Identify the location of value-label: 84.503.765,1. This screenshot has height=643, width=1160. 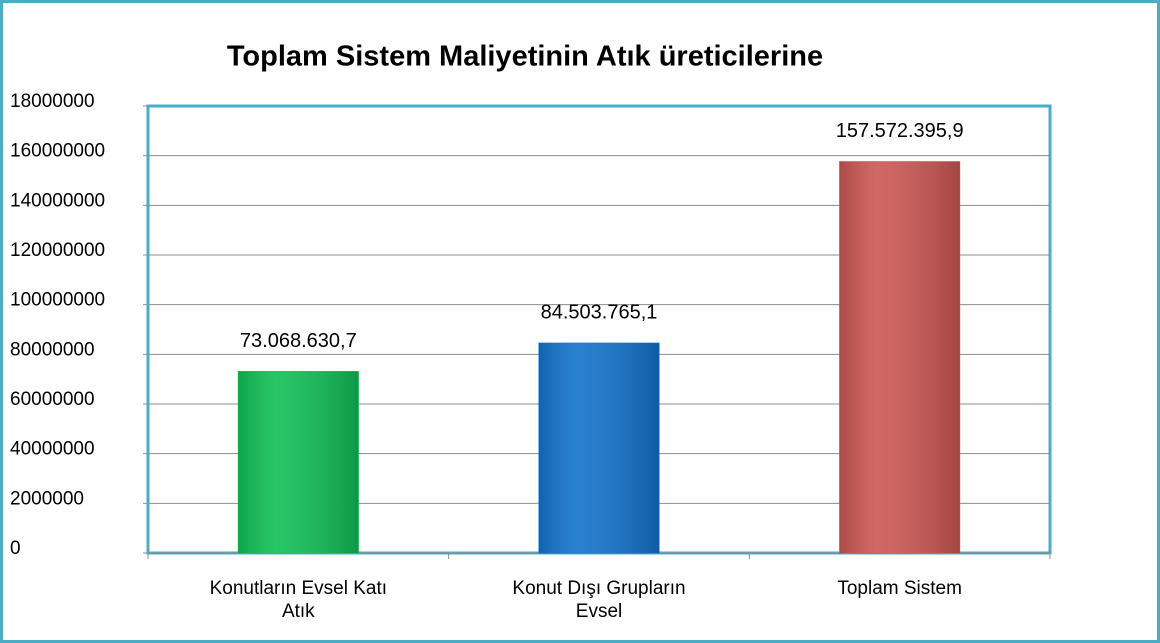
(599, 312).